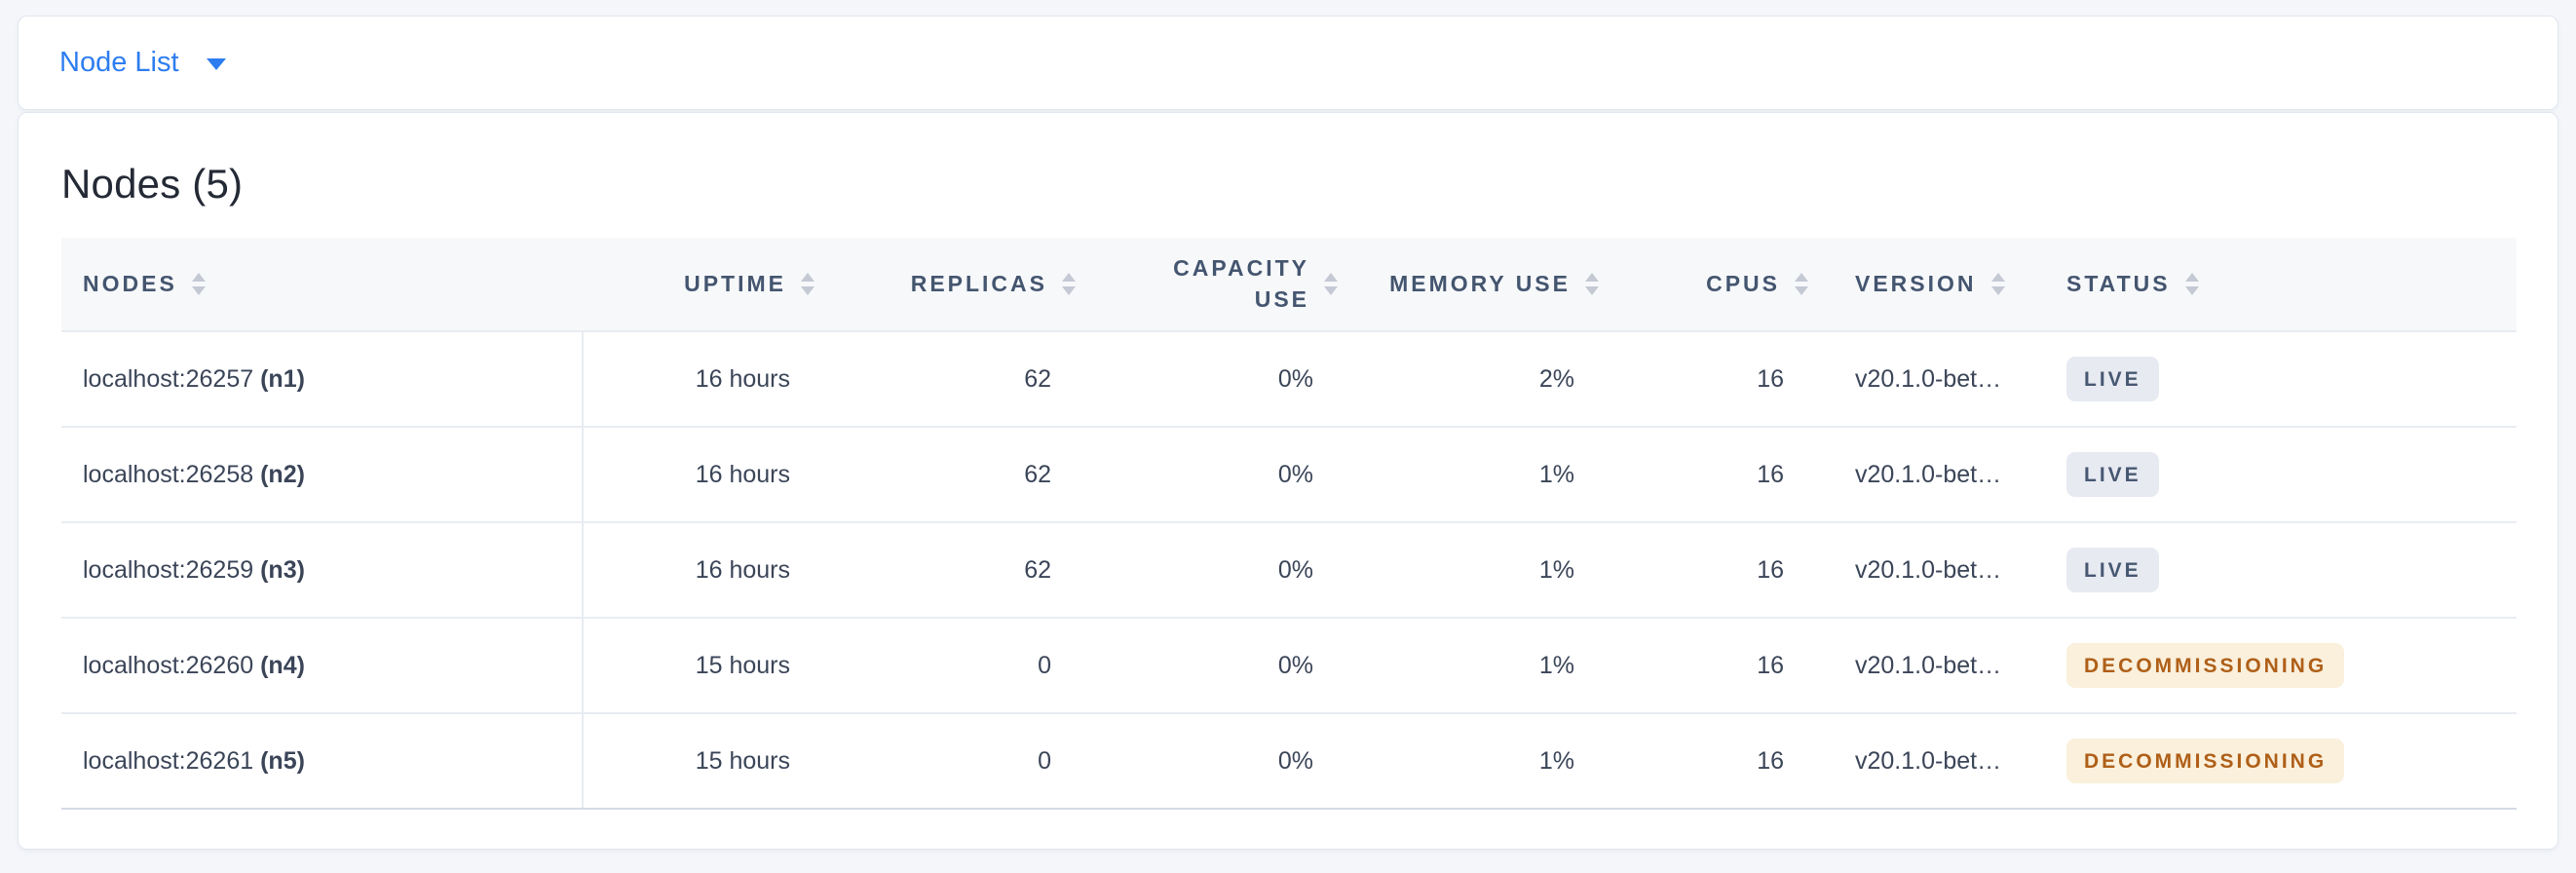 The height and width of the screenshot is (873, 2576). I want to click on column-label: STATUS, so click(2118, 283).